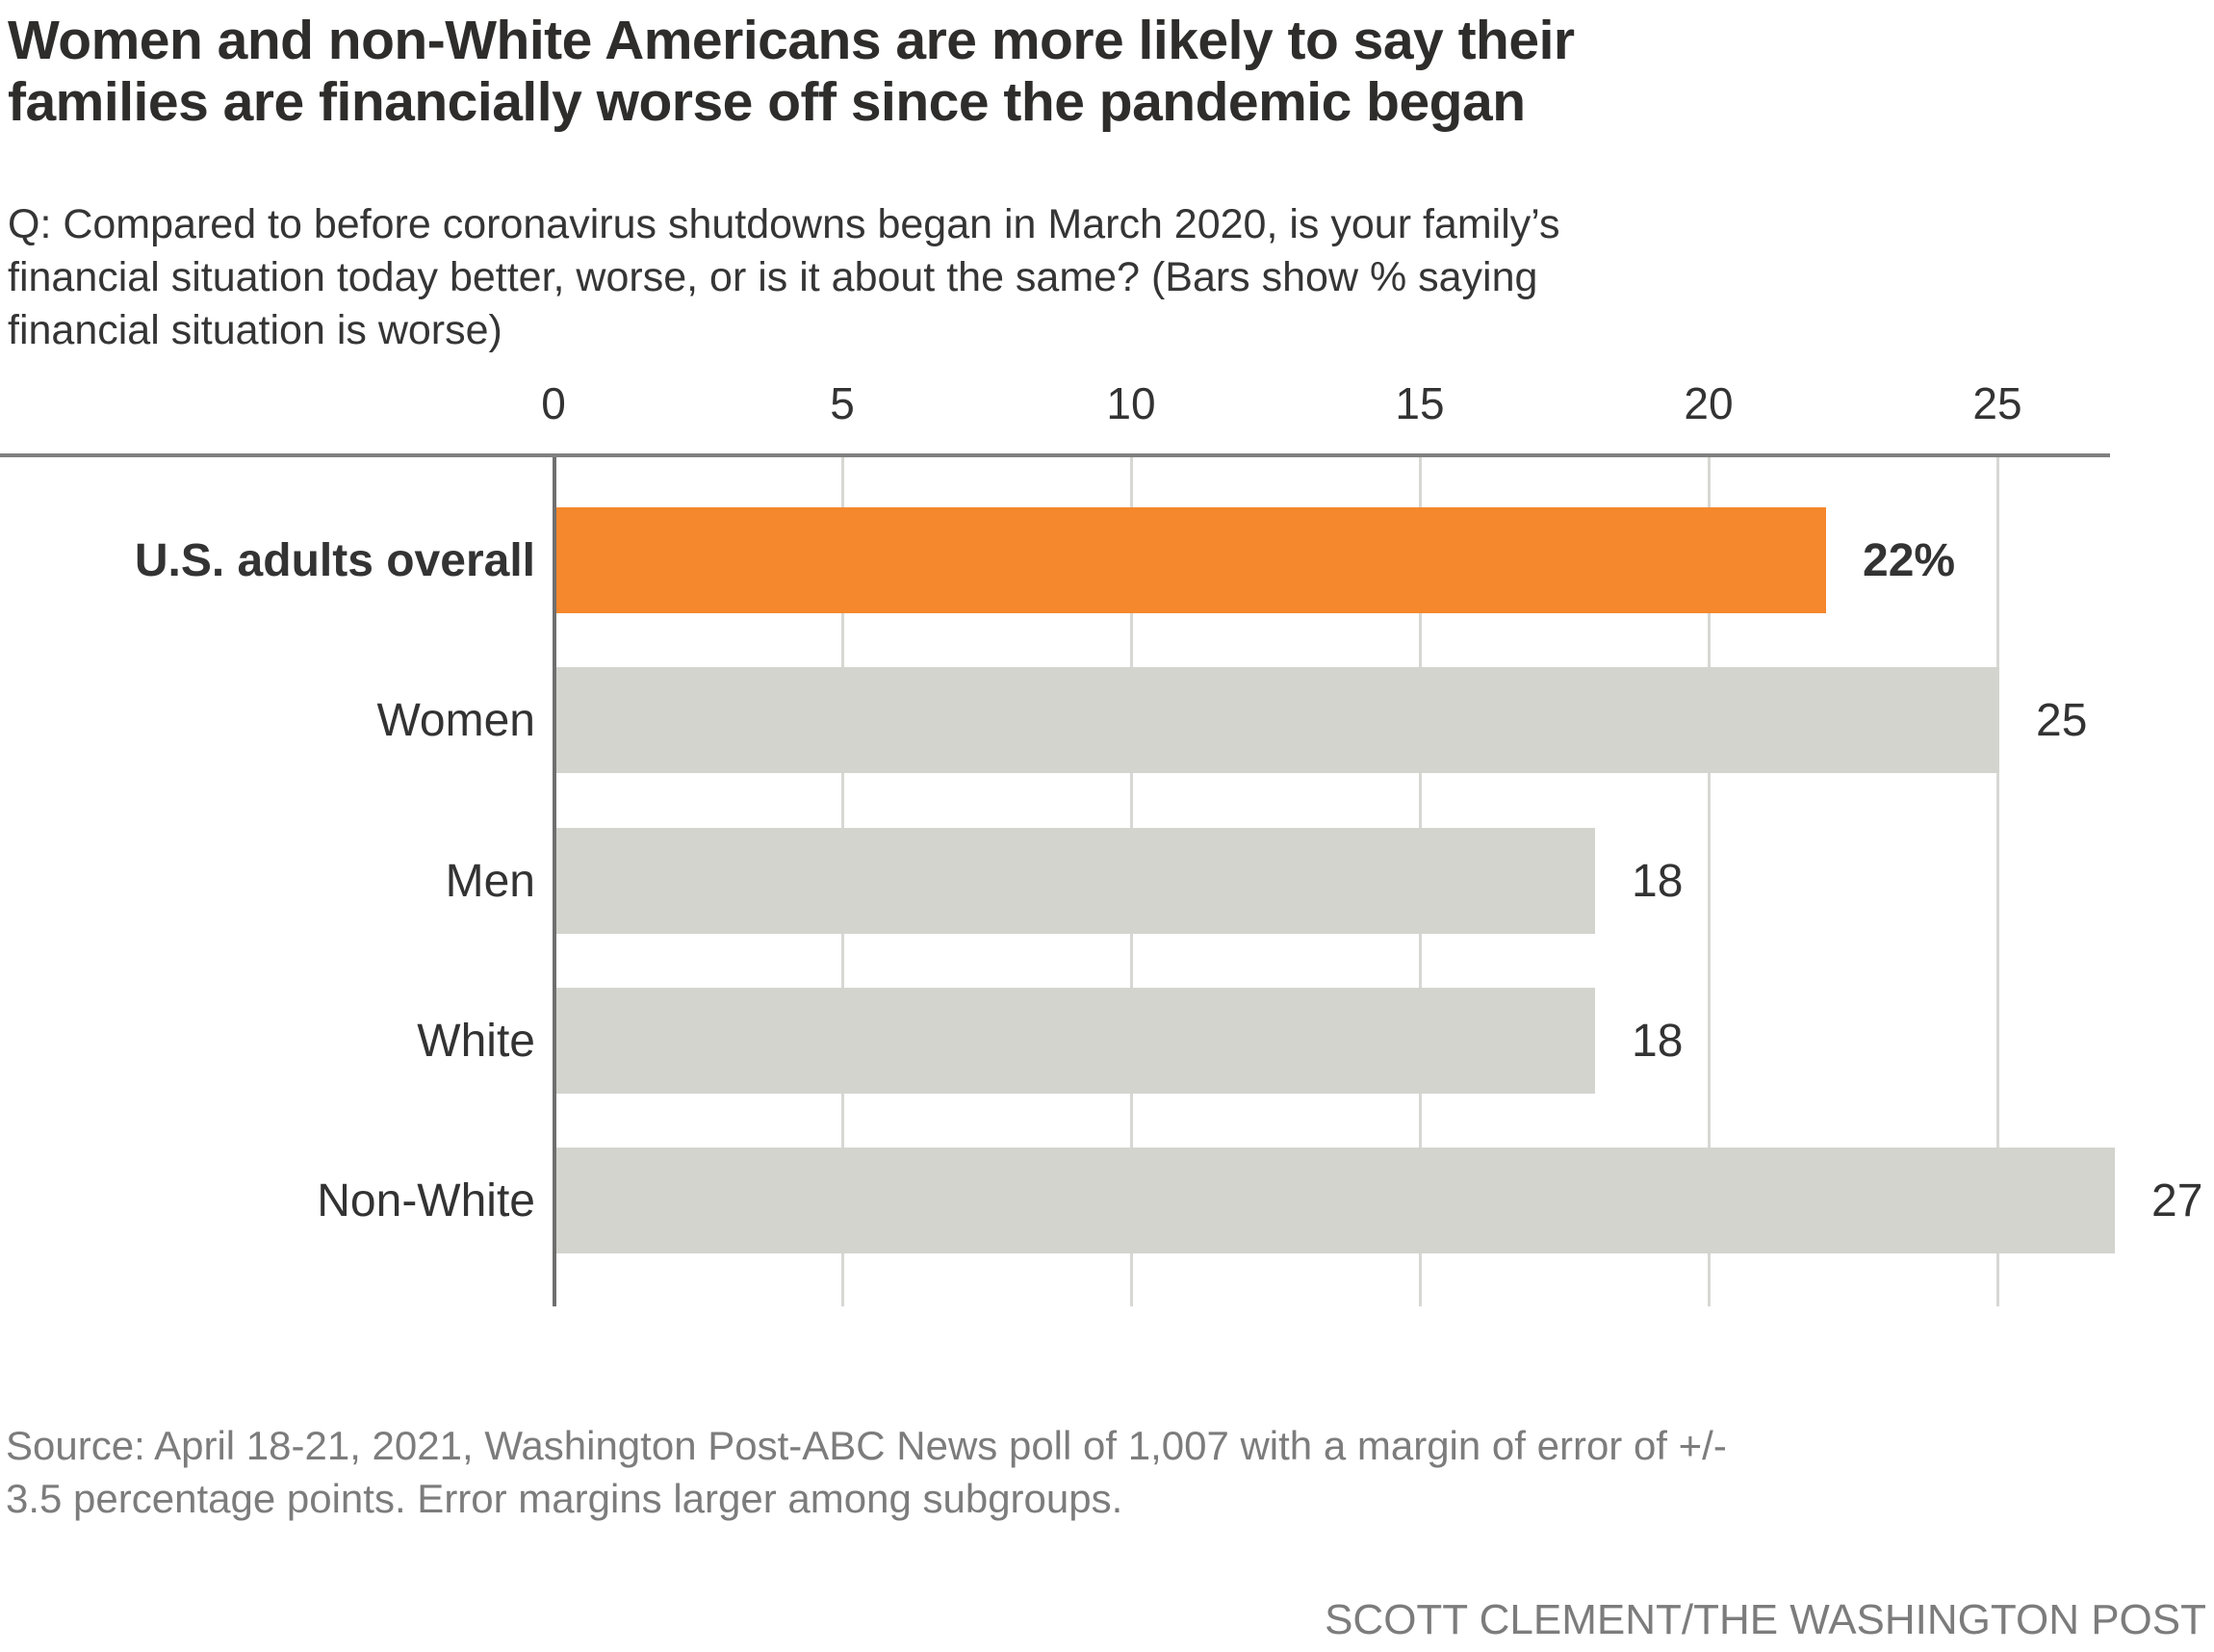 The width and height of the screenshot is (2214, 1652). Describe the element at coordinates (455, 720) in the screenshot. I see `category-label: Women` at that location.